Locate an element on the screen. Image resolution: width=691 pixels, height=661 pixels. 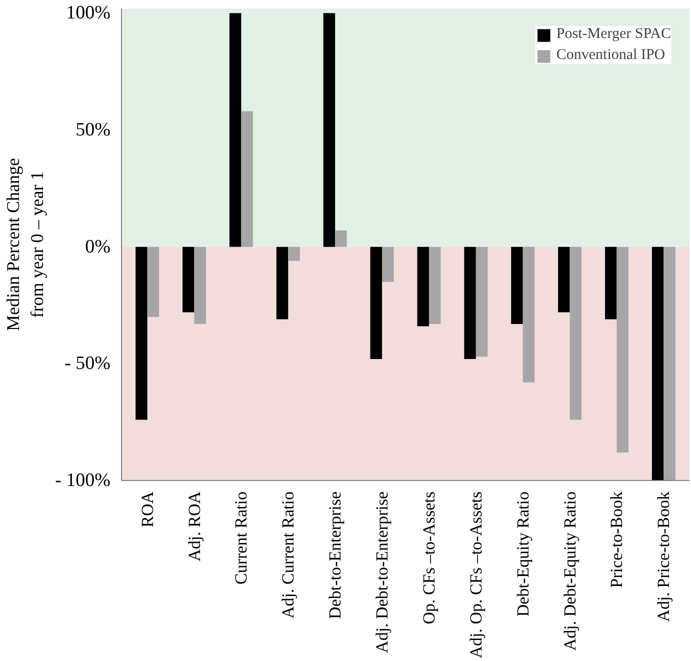
x-tick-label: Adj. Price-to-Book is located at coordinates (664, 556).